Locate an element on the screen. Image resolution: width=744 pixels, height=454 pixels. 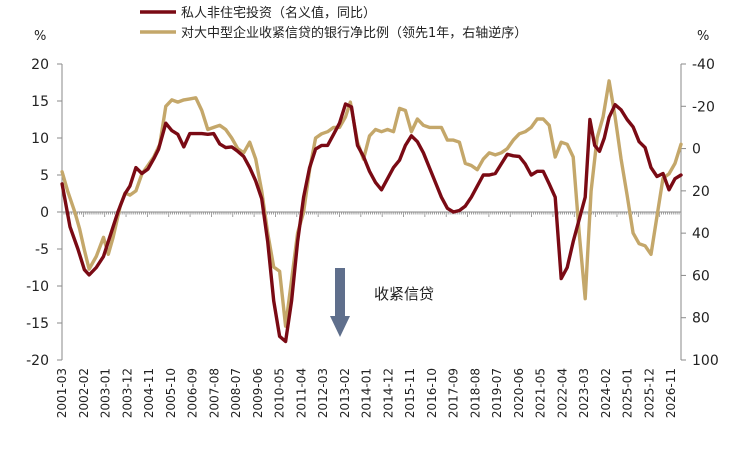
x-axis-tick-label: 2012-03 is located at coordinates (323, 393).